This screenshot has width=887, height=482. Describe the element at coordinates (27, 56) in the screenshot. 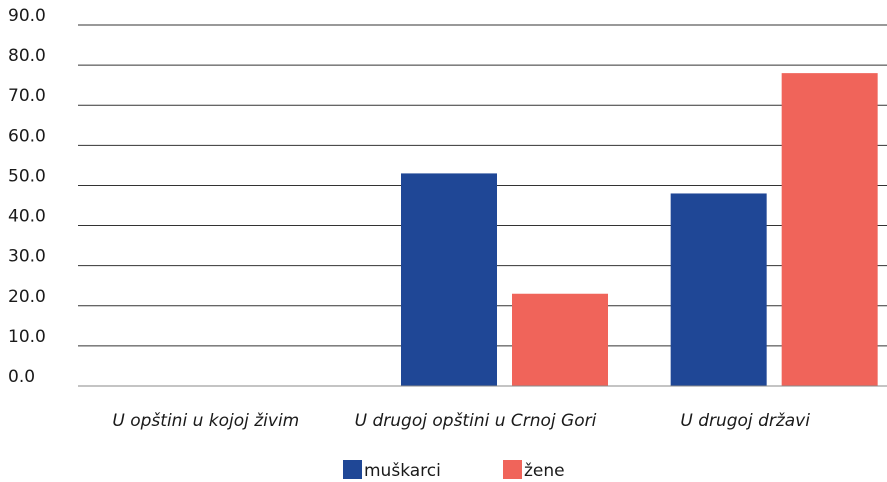

I see `y-tick-label: 80.0` at that location.